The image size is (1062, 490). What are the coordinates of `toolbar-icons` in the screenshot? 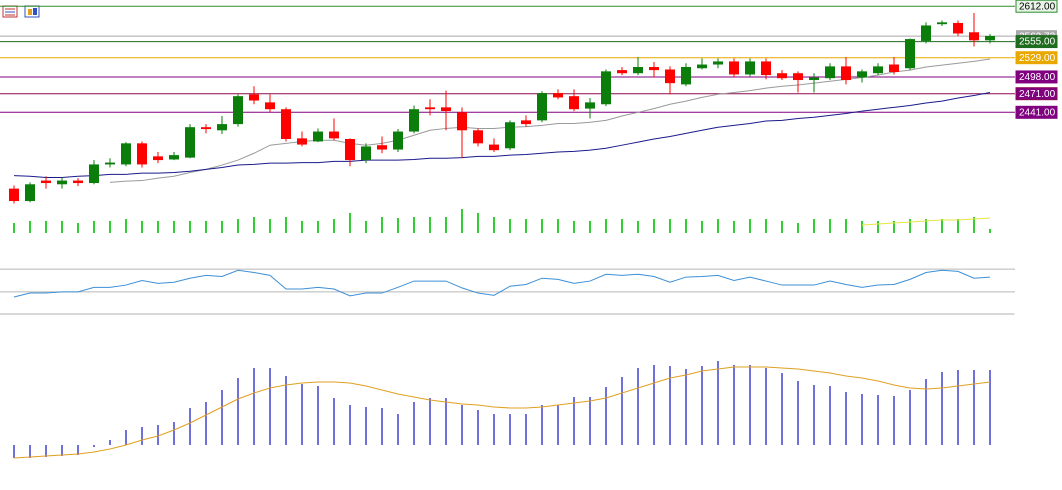 It's located at (21, 11).